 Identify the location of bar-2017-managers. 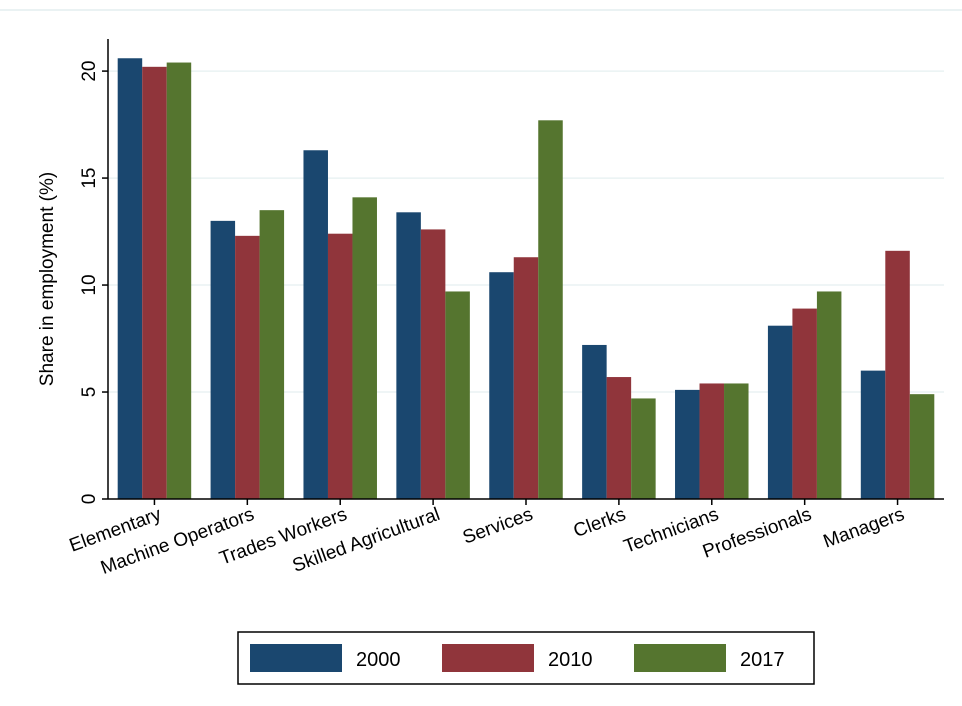
(922, 446).